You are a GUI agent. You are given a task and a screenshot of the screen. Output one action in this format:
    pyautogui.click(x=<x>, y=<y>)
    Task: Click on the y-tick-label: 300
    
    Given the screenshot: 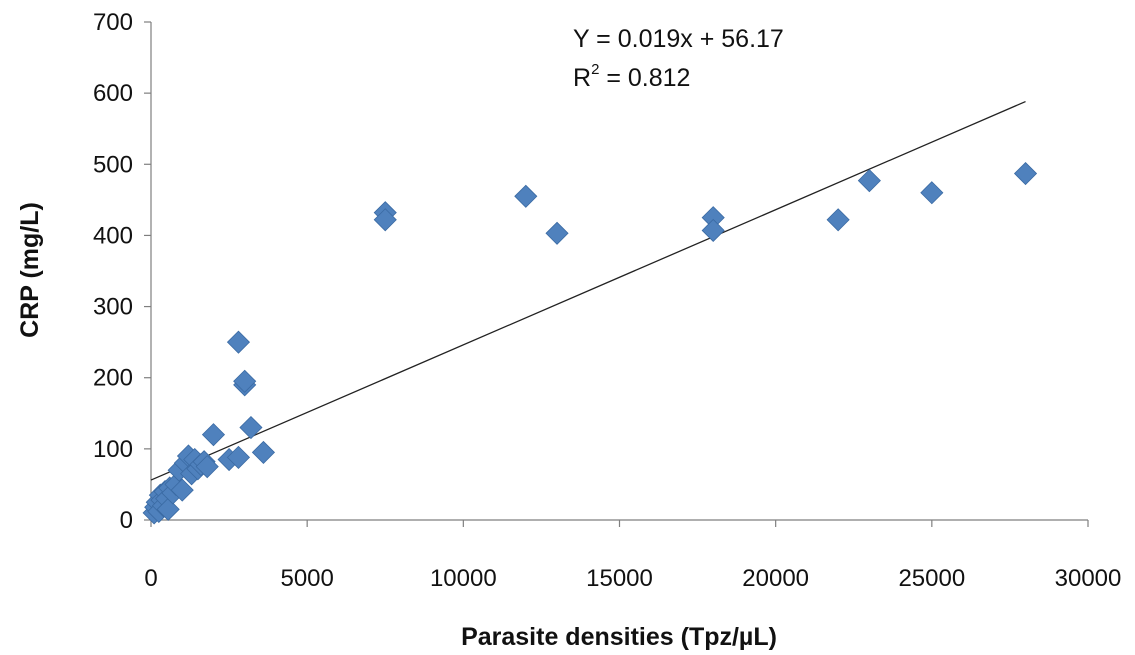 What is the action you would take?
    pyautogui.click(x=113, y=307)
    